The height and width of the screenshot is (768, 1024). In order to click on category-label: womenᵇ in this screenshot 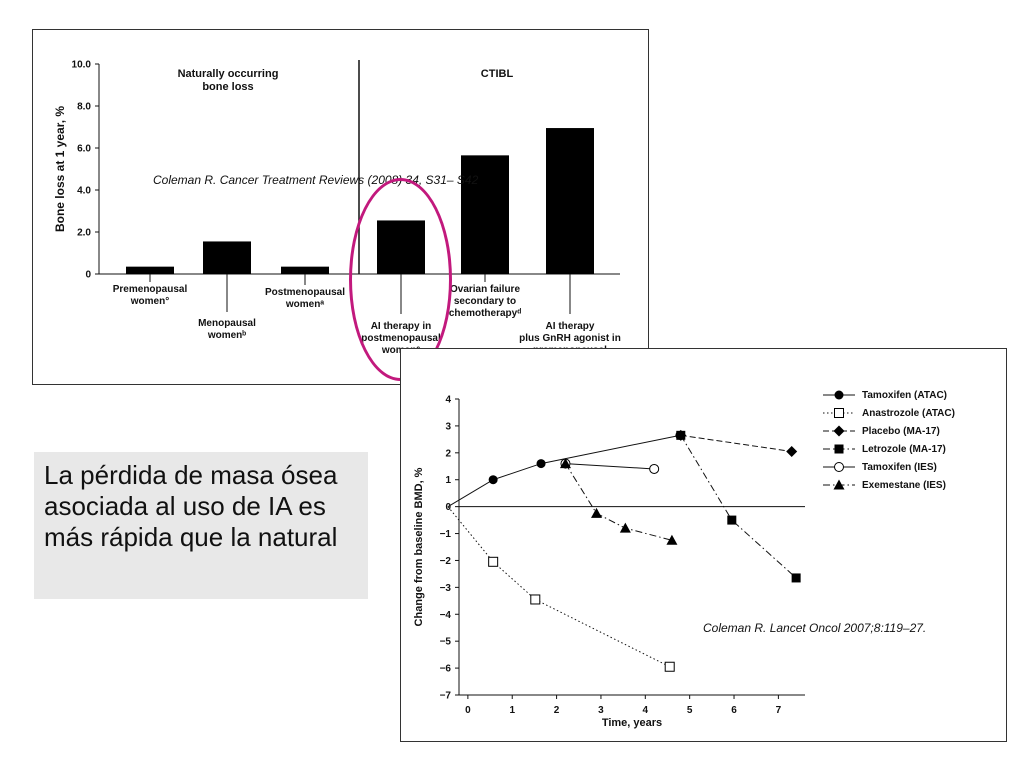, I will do `click(226, 335)`.